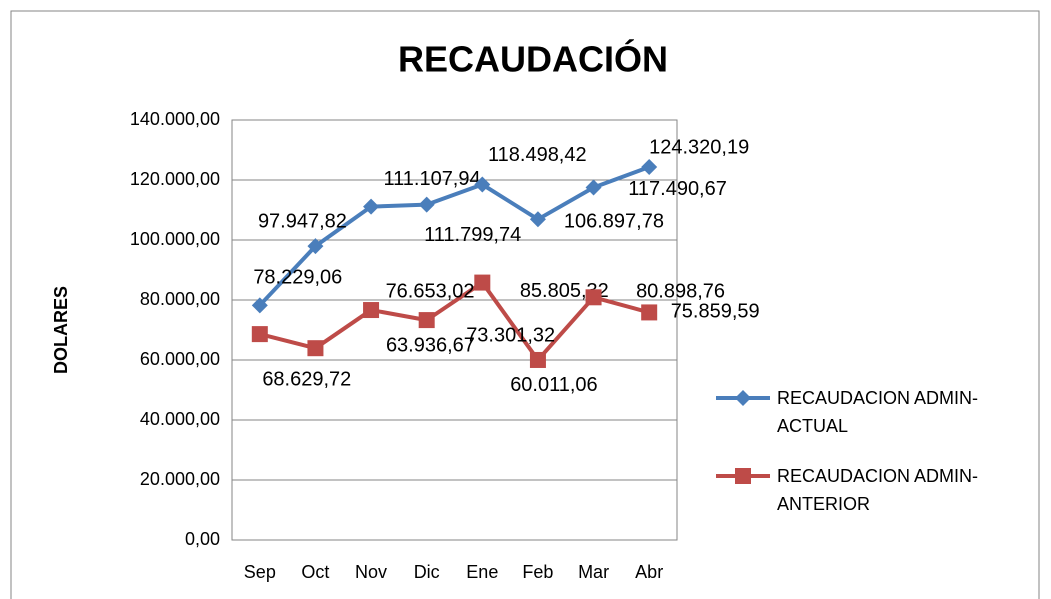 This screenshot has height=599, width=1051. Describe the element at coordinates (593, 572) in the screenshot. I see `x-tick-label: Mar` at that location.